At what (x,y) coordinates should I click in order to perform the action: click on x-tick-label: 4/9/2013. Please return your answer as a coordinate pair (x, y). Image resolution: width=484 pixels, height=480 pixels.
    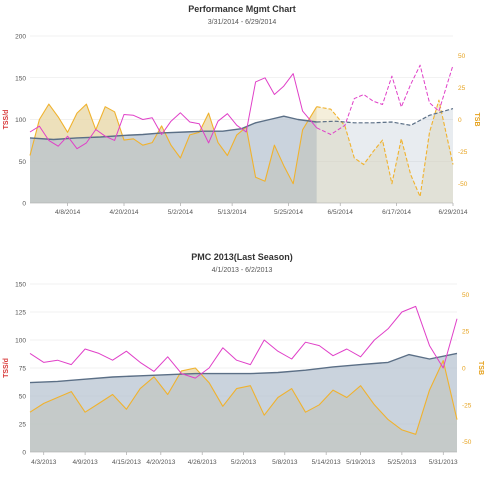
    Looking at the image, I should click on (85, 462).